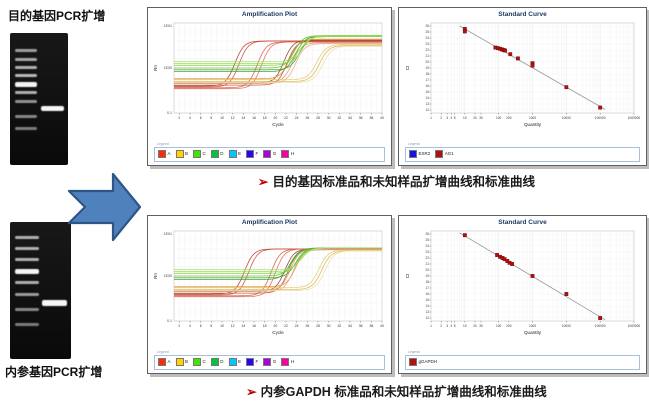 The image size is (649, 416). What do you see at coordinates (201, 118) in the screenshot?
I see `svg-text: 6` at bounding box center [201, 118].